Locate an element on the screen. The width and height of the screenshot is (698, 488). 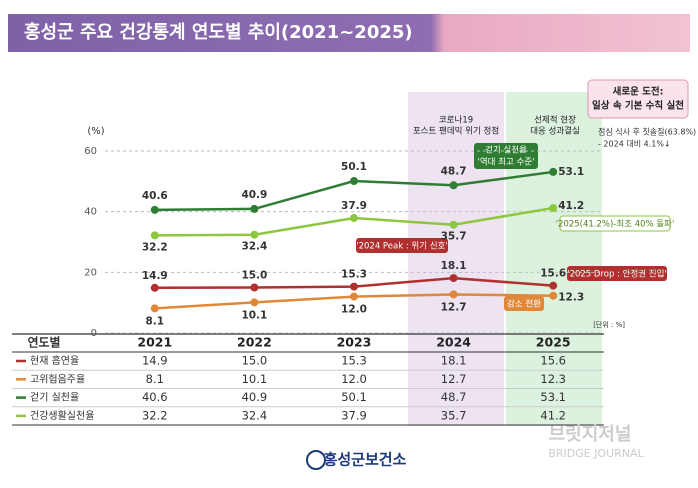
table-cell: 53.1 is located at coordinates (553, 397).